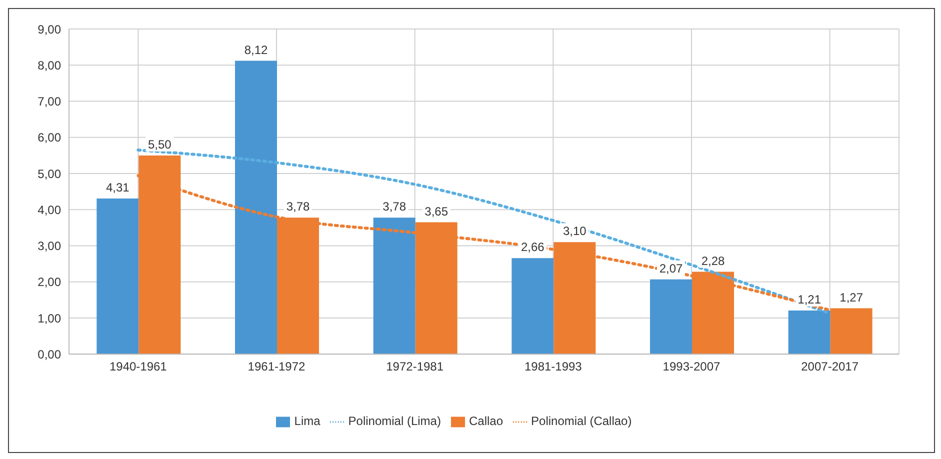 Image resolution: width=941 pixels, height=459 pixels. I want to click on data-label: 4,31, so click(118, 187).